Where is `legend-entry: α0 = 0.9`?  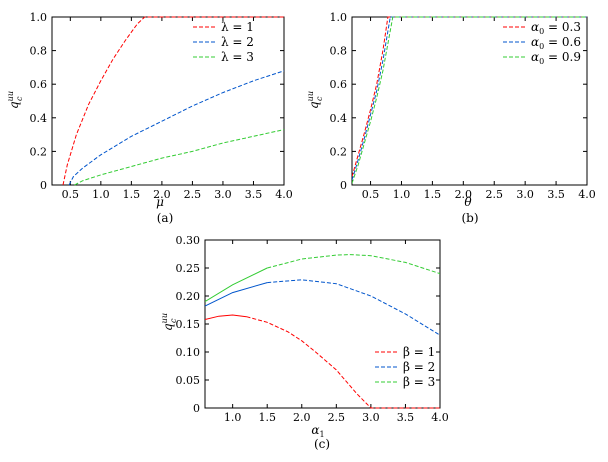
legend-entry: α0 = 0.9 is located at coordinates (556, 58).